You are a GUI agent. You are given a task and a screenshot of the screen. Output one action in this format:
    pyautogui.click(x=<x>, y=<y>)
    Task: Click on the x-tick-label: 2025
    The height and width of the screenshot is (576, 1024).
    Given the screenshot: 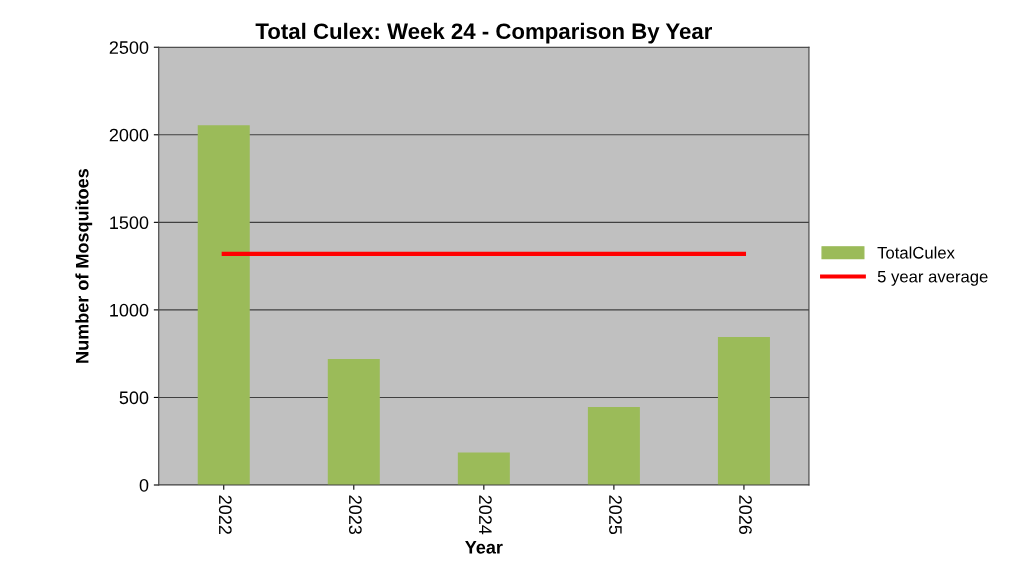 What is the action you would take?
    pyautogui.click(x=615, y=515)
    